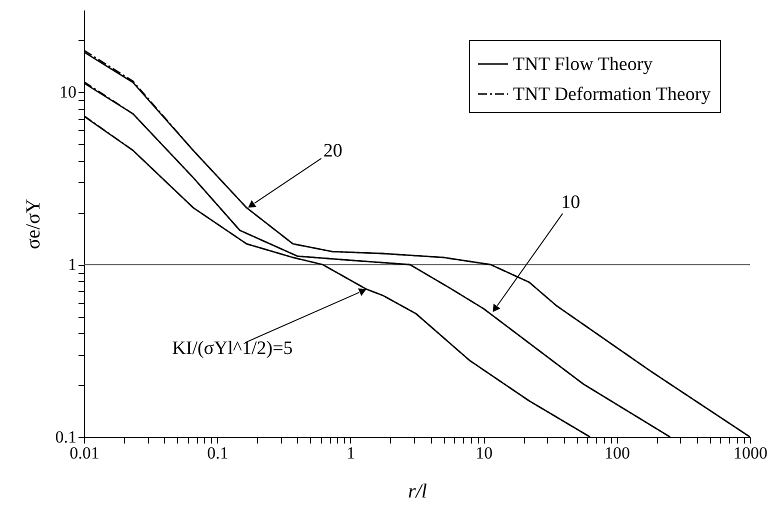  Describe the element at coordinates (751, 453) in the screenshot. I see `x-tick-label: 1000` at that location.